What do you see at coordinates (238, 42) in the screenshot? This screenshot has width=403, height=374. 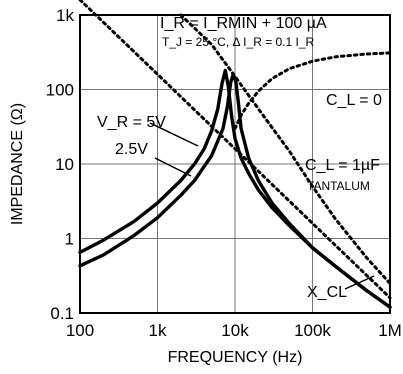 I see `condition-line-2: T_J = 25 °C, Δ I_R = 0.1 I_R` at bounding box center [238, 42].